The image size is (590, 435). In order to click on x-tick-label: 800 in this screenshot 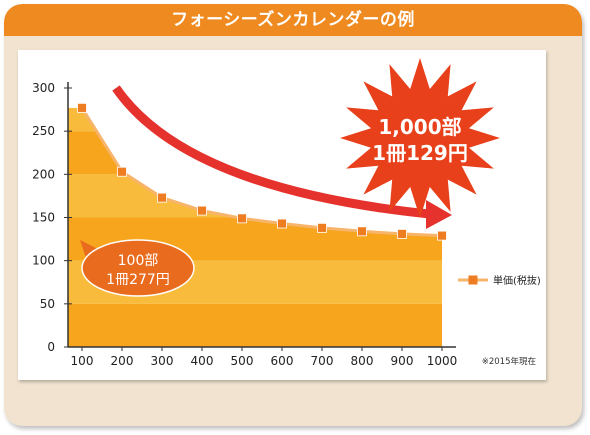, I will do `click(362, 361)`.